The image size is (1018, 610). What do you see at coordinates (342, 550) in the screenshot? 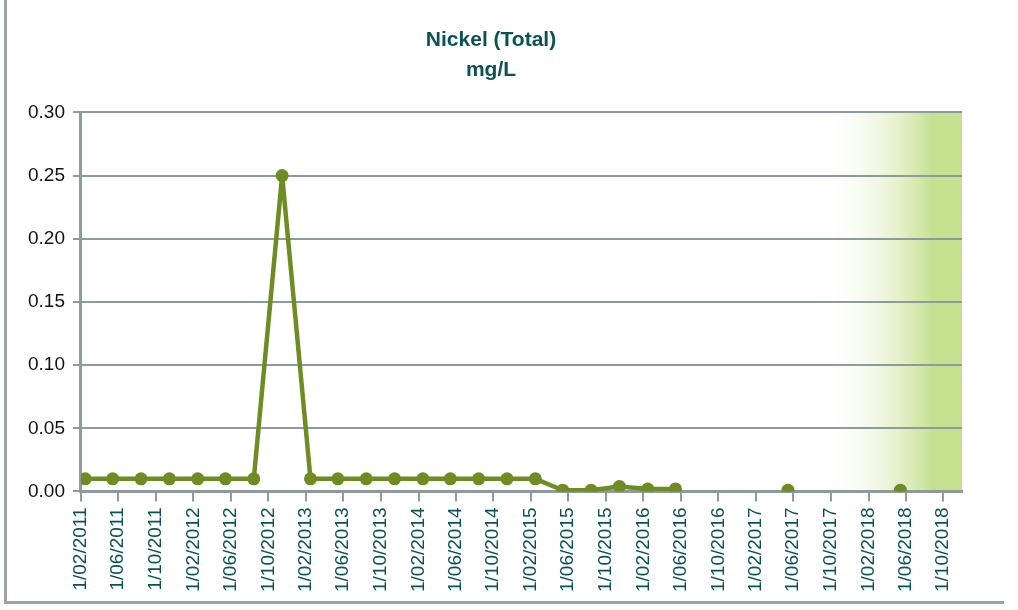
I see `x-tick-label: 1/06/2013` at bounding box center [342, 550].